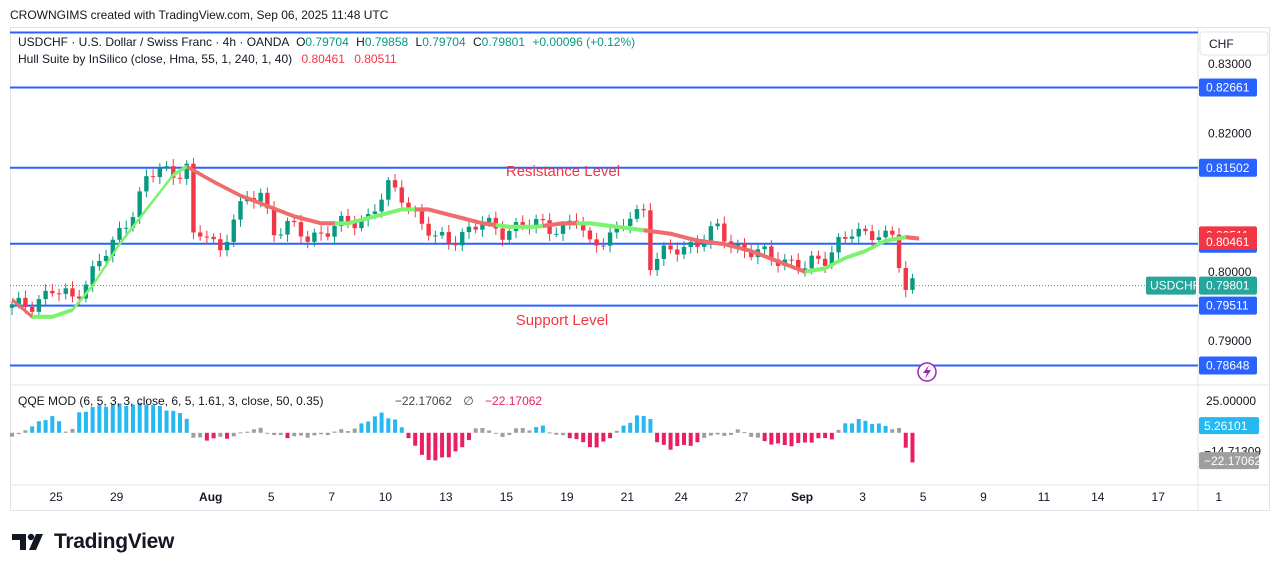 Image resolution: width=1281 pixels, height=571 pixels. Describe the element at coordinates (635, 497) in the screenshot. I see `time-axis: 25 29 Aug 5 7 10 13 15 19 21 24 27 Sep 3 5 9 11 14 17 1` at that location.